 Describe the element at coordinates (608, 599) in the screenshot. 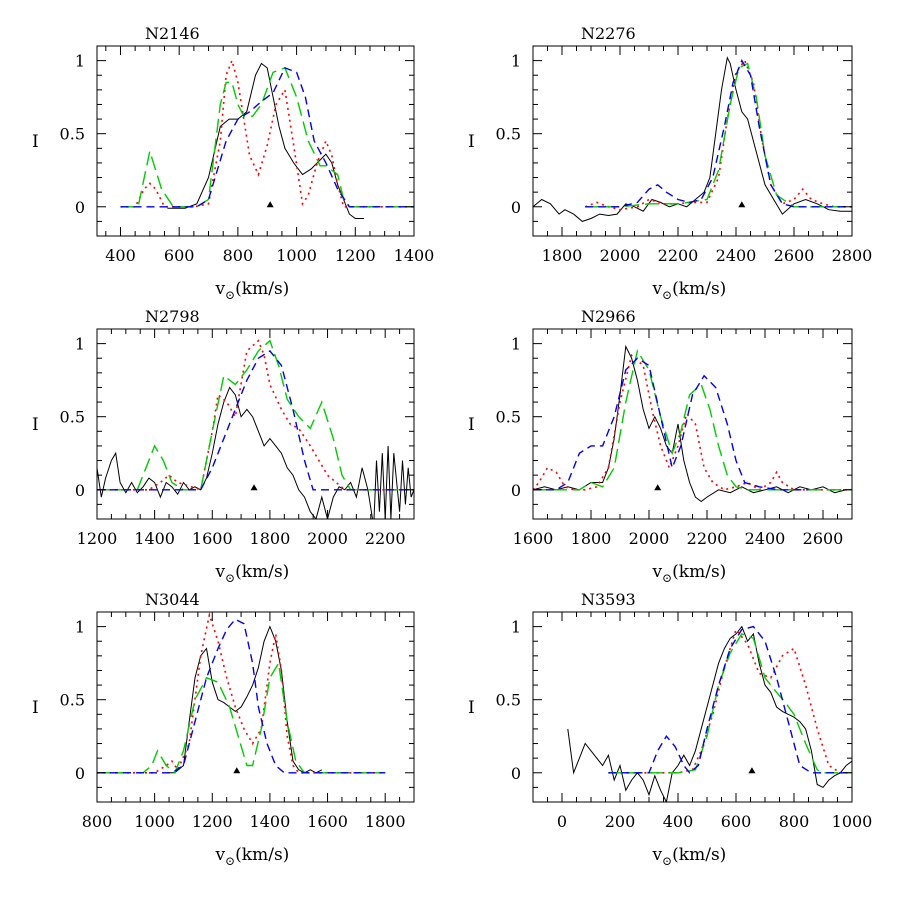

I see `panel-title: N3593` at that location.